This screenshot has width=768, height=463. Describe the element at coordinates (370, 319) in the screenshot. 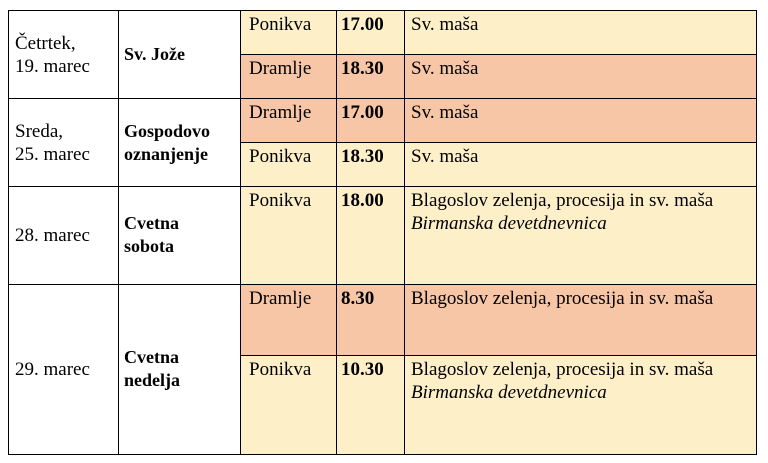

I see `time-cell: 8.30` at that location.